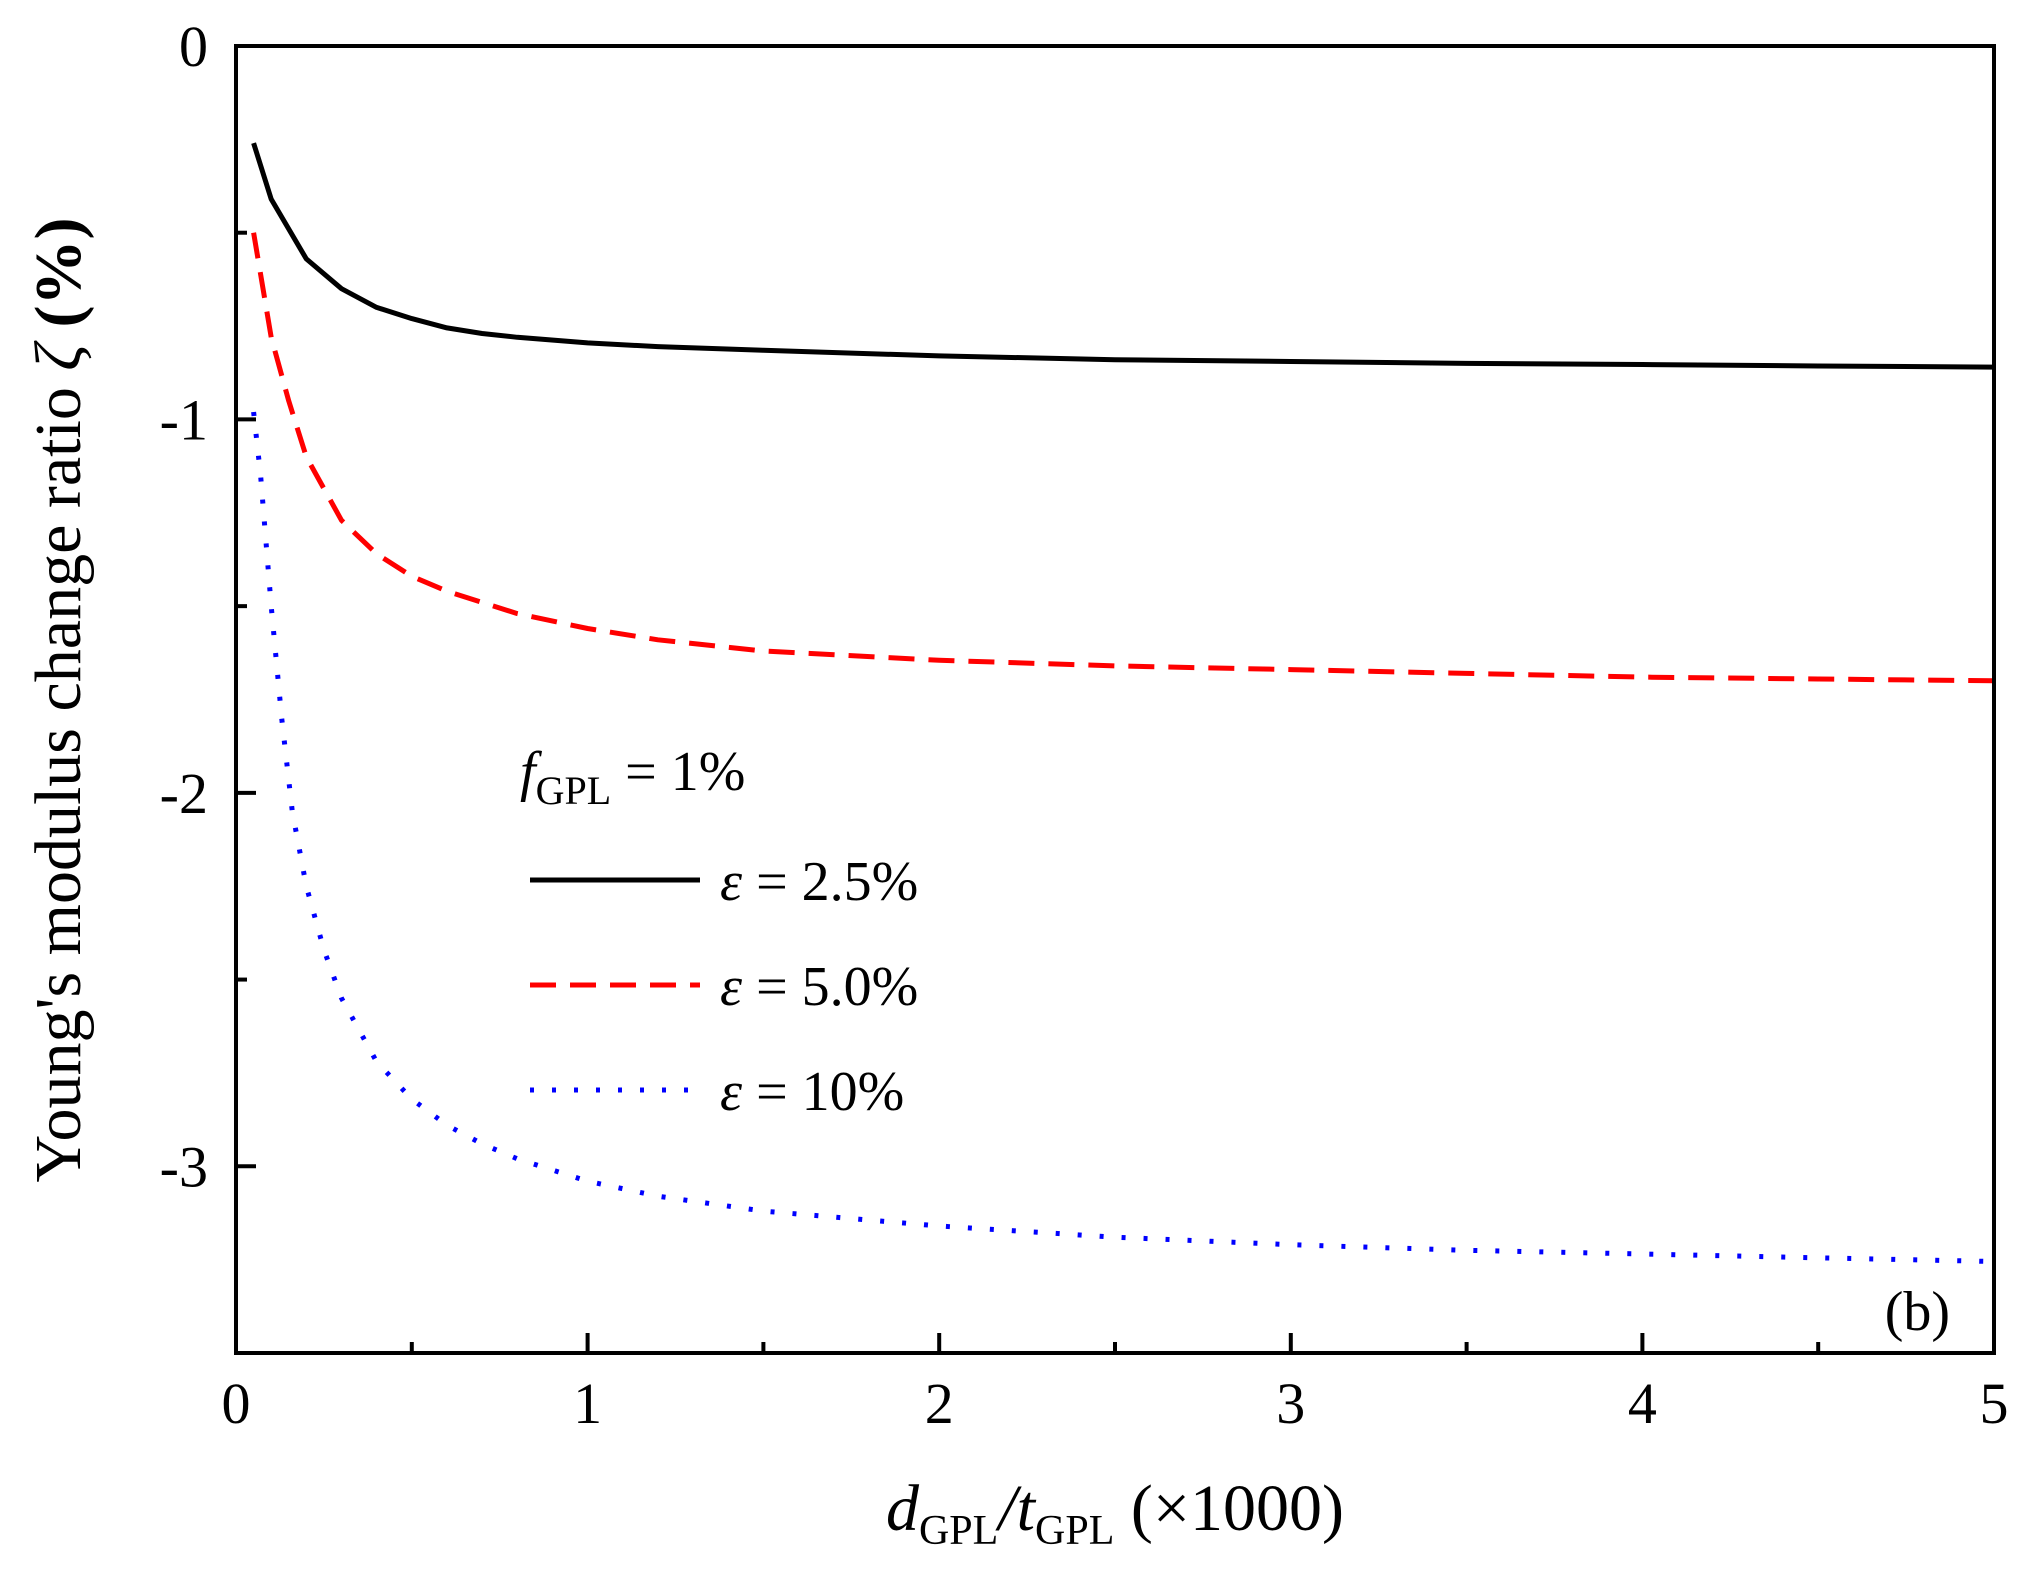  I want to click on y-tick-label-2: -2, so click(184, 793).